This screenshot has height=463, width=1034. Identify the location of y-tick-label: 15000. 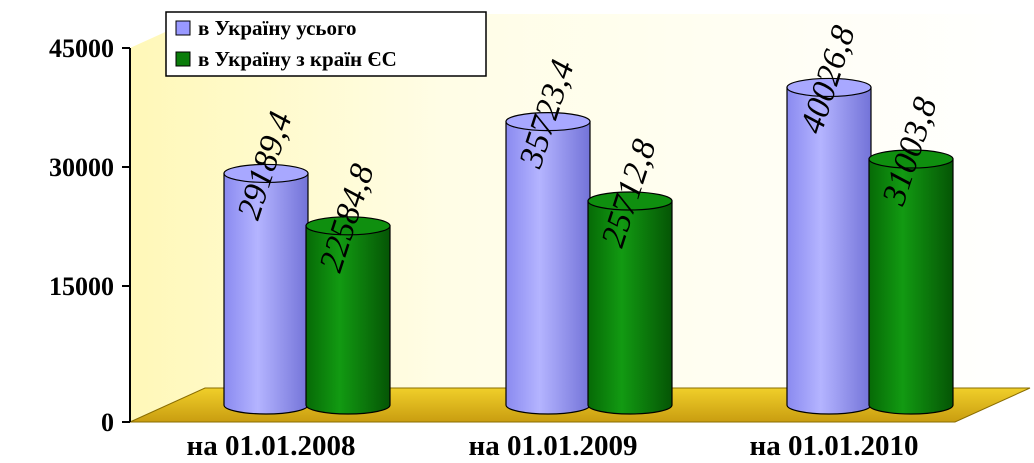
(81, 286).